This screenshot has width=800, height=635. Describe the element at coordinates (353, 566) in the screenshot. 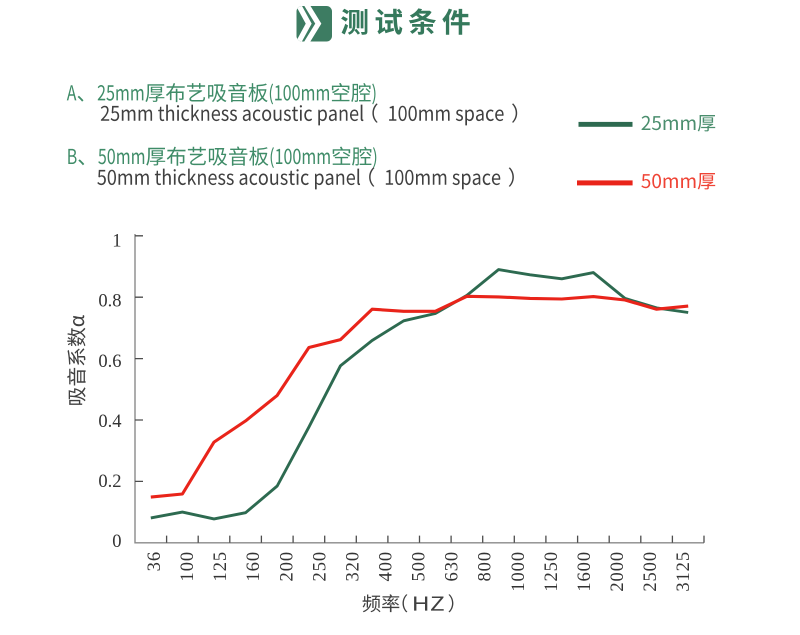

I see `svg-text: 320` at that location.